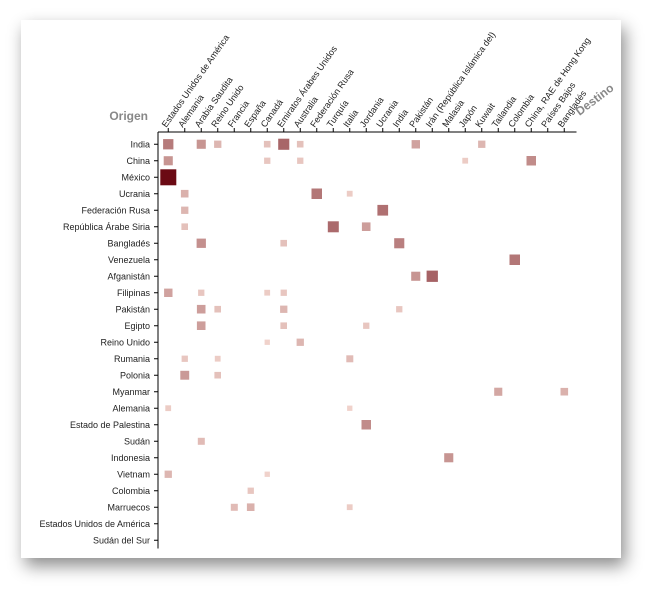 Image resolution: width=663 pixels, height=601 pixels. Describe the element at coordinates (131, 408) in the screenshot. I see `row-label: Alemania` at that location.